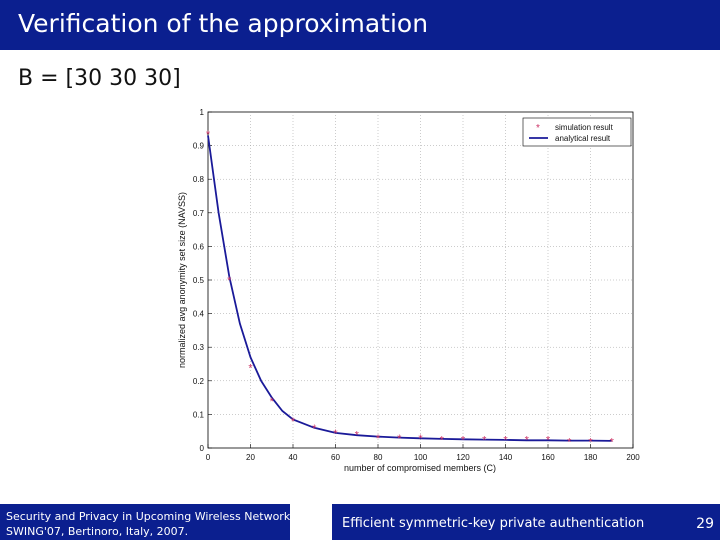  What do you see at coordinates (223, 23) in the screenshot?
I see `slide-title: Verification of the approximation` at bounding box center [223, 23].